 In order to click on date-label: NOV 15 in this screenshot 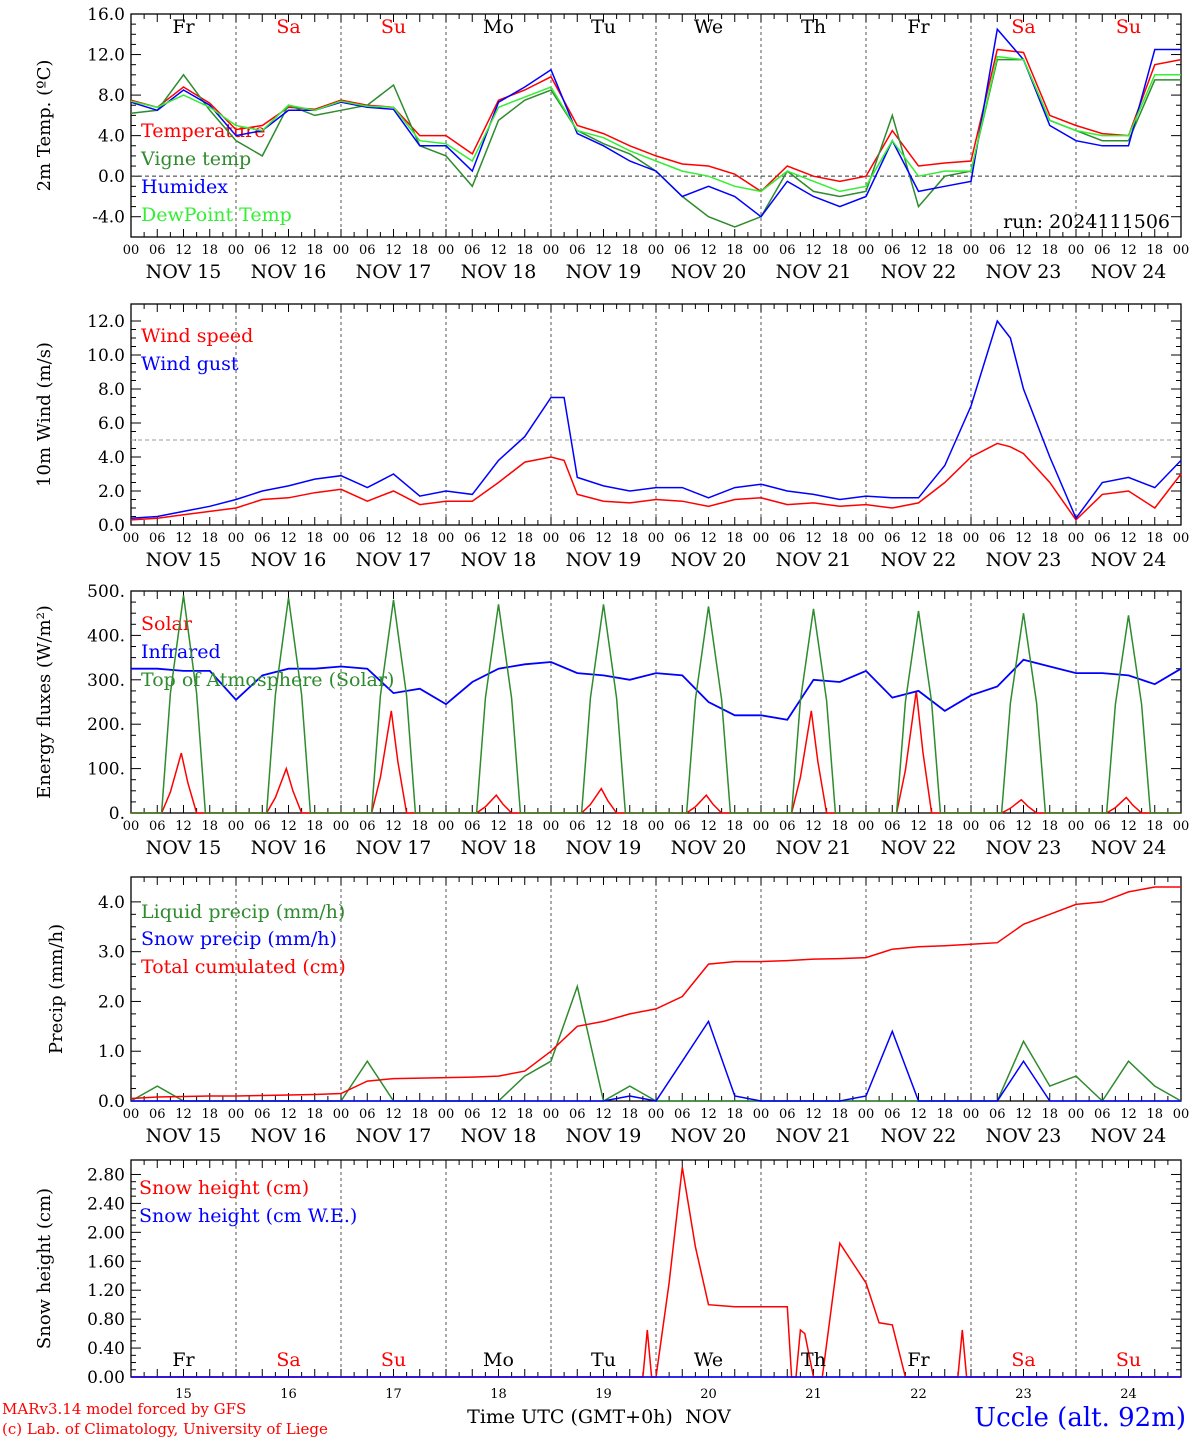, I will do `click(184, 1136)`.